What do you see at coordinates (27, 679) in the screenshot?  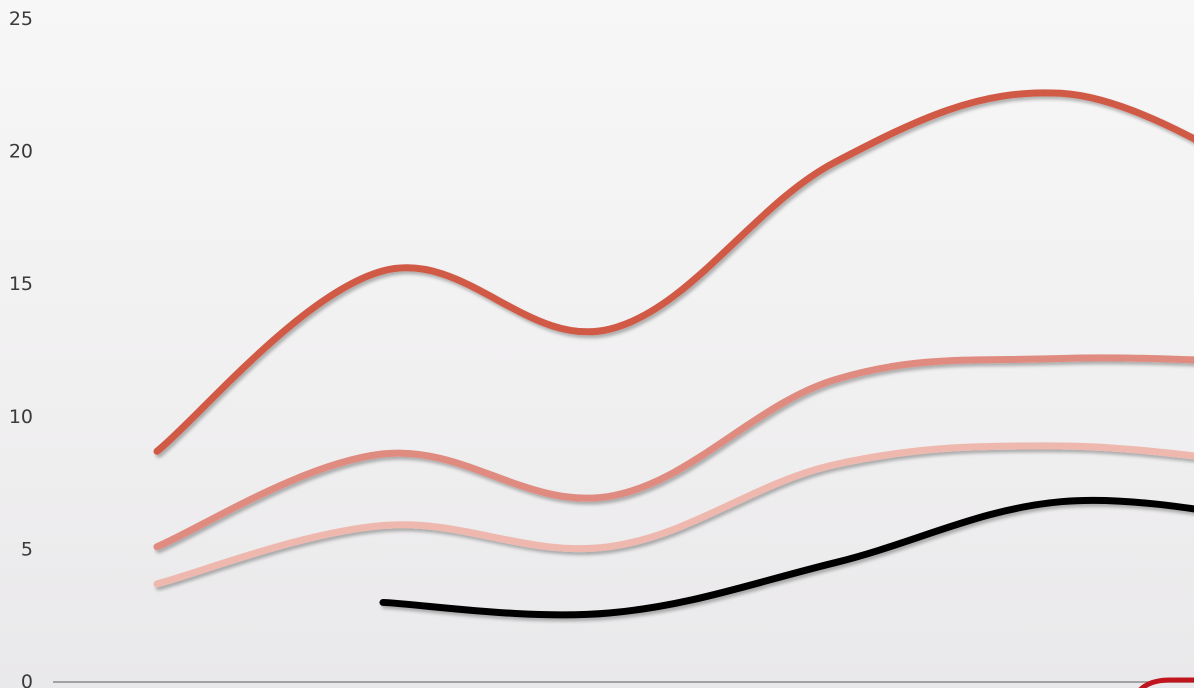 I see `y-tick-label: 0` at bounding box center [27, 679].